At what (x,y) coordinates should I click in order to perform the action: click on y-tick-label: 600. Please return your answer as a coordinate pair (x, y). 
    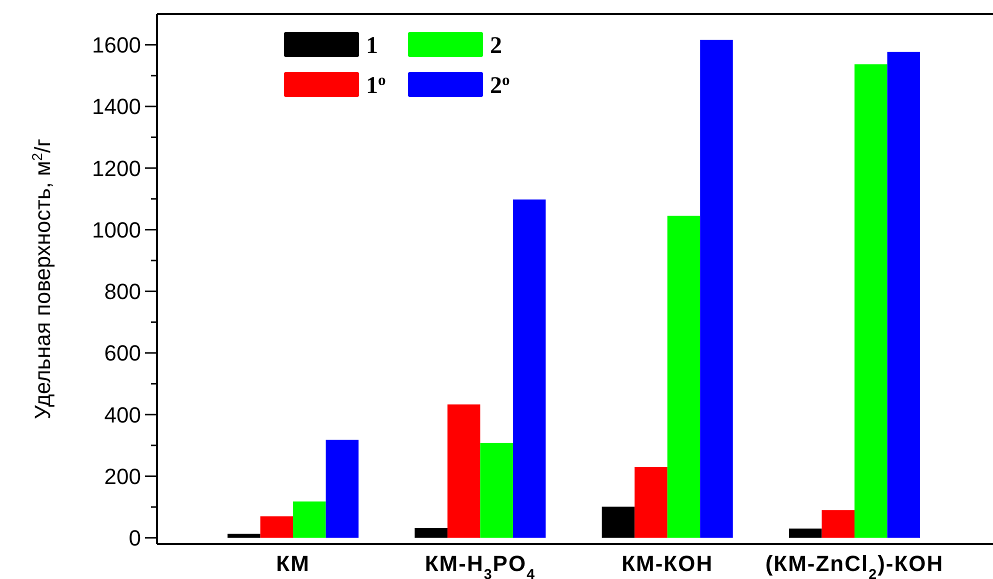
    Looking at the image, I should click on (122, 353).